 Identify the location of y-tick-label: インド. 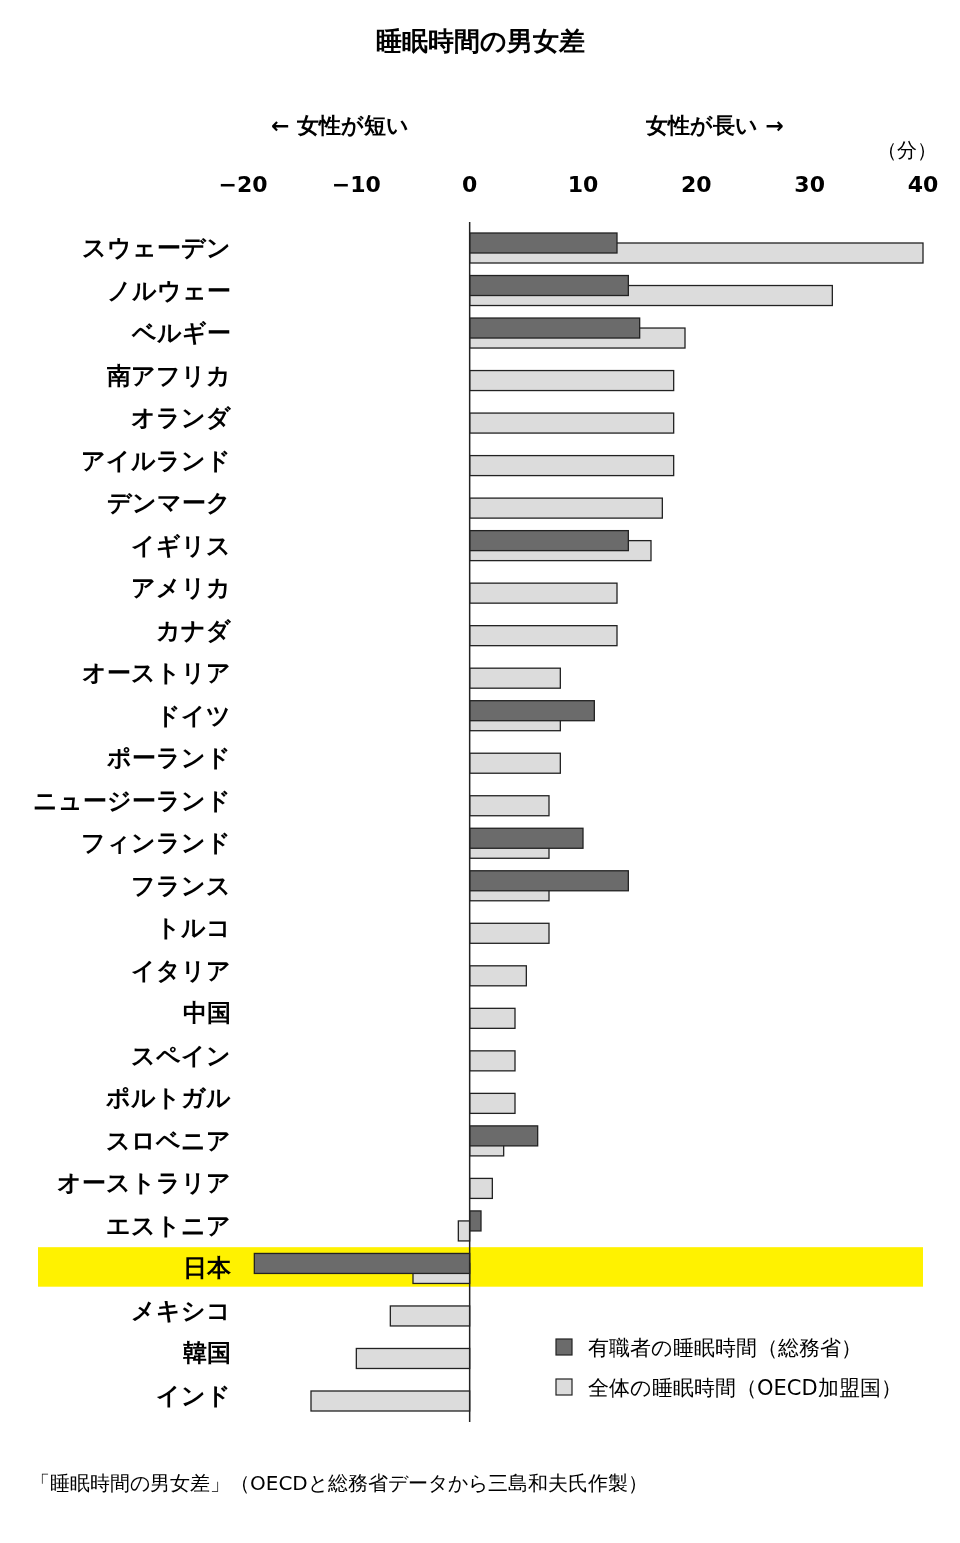
(193, 1396).